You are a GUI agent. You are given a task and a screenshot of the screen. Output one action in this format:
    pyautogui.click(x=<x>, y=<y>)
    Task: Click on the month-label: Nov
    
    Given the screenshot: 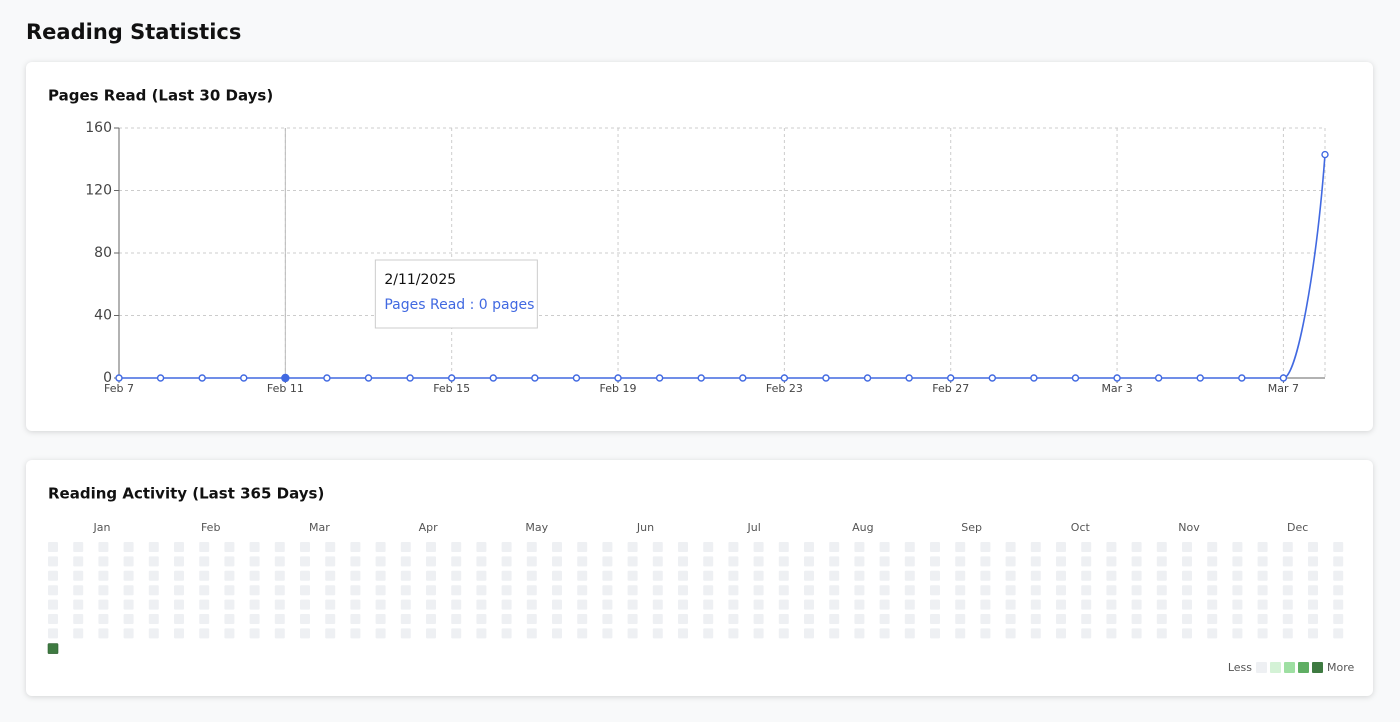 What is the action you would take?
    pyautogui.click(x=1189, y=527)
    